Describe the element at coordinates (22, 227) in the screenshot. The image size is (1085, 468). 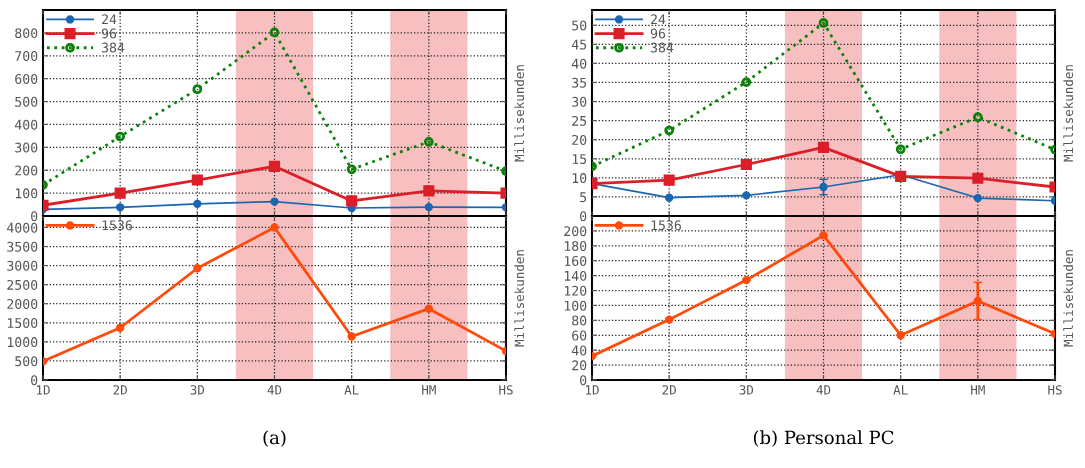
I see `y-tick-label: 4000` at that location.